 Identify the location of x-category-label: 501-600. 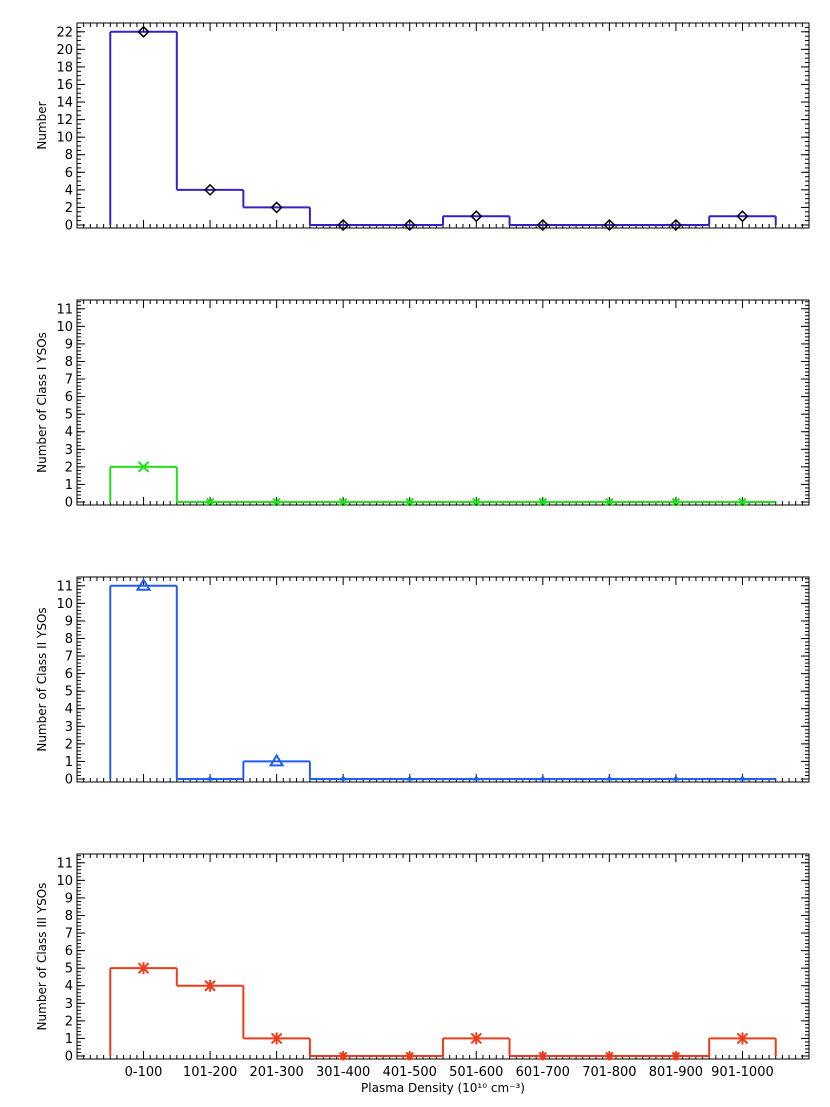
(476, 1072).